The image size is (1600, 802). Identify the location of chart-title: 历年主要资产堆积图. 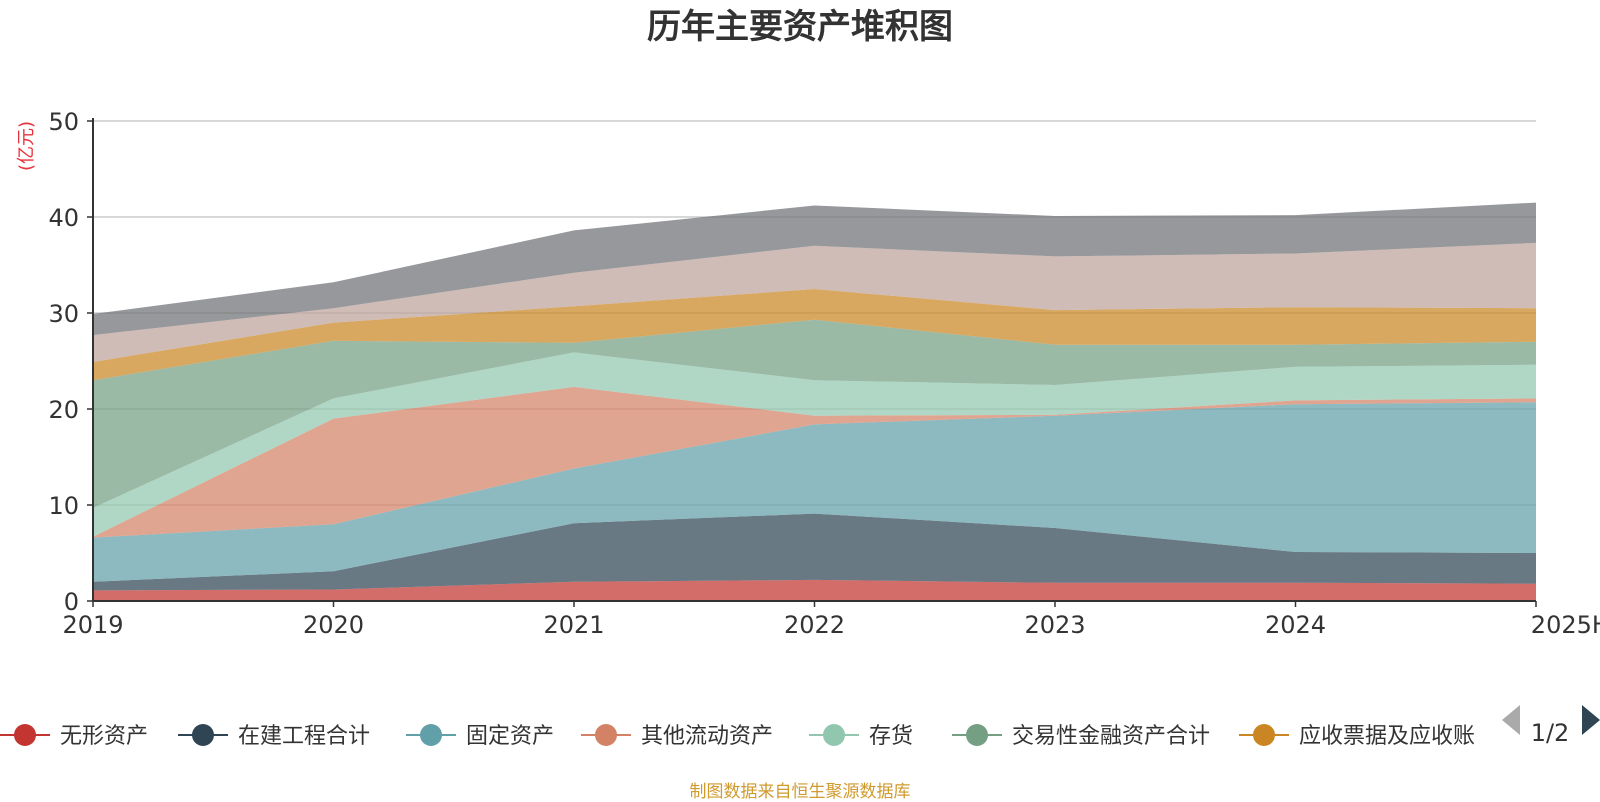
(800, 27).